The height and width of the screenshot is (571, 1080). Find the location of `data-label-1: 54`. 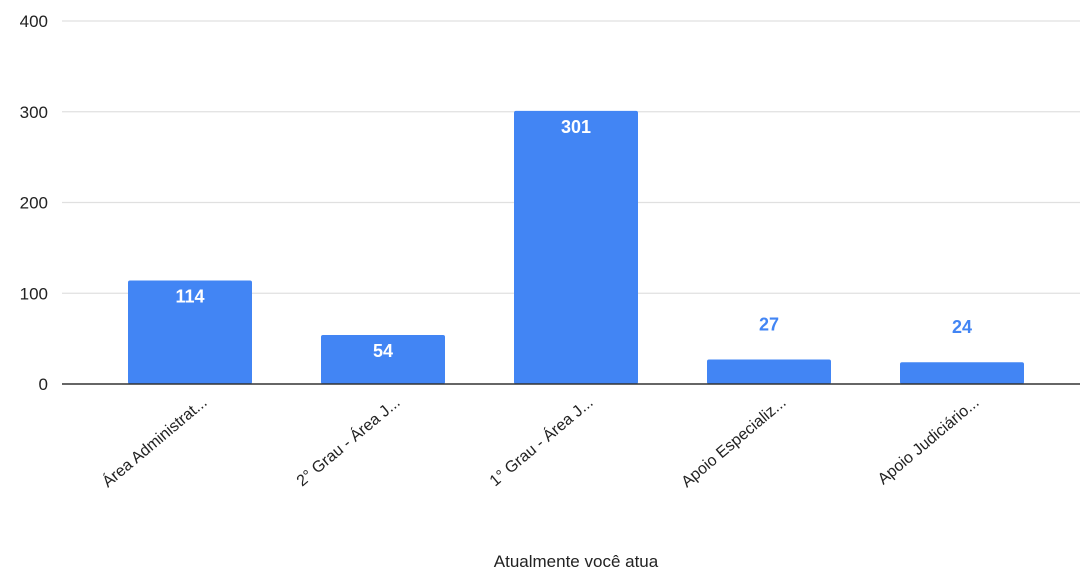

data-label-1: 54 is located at coordinates (383, 351).